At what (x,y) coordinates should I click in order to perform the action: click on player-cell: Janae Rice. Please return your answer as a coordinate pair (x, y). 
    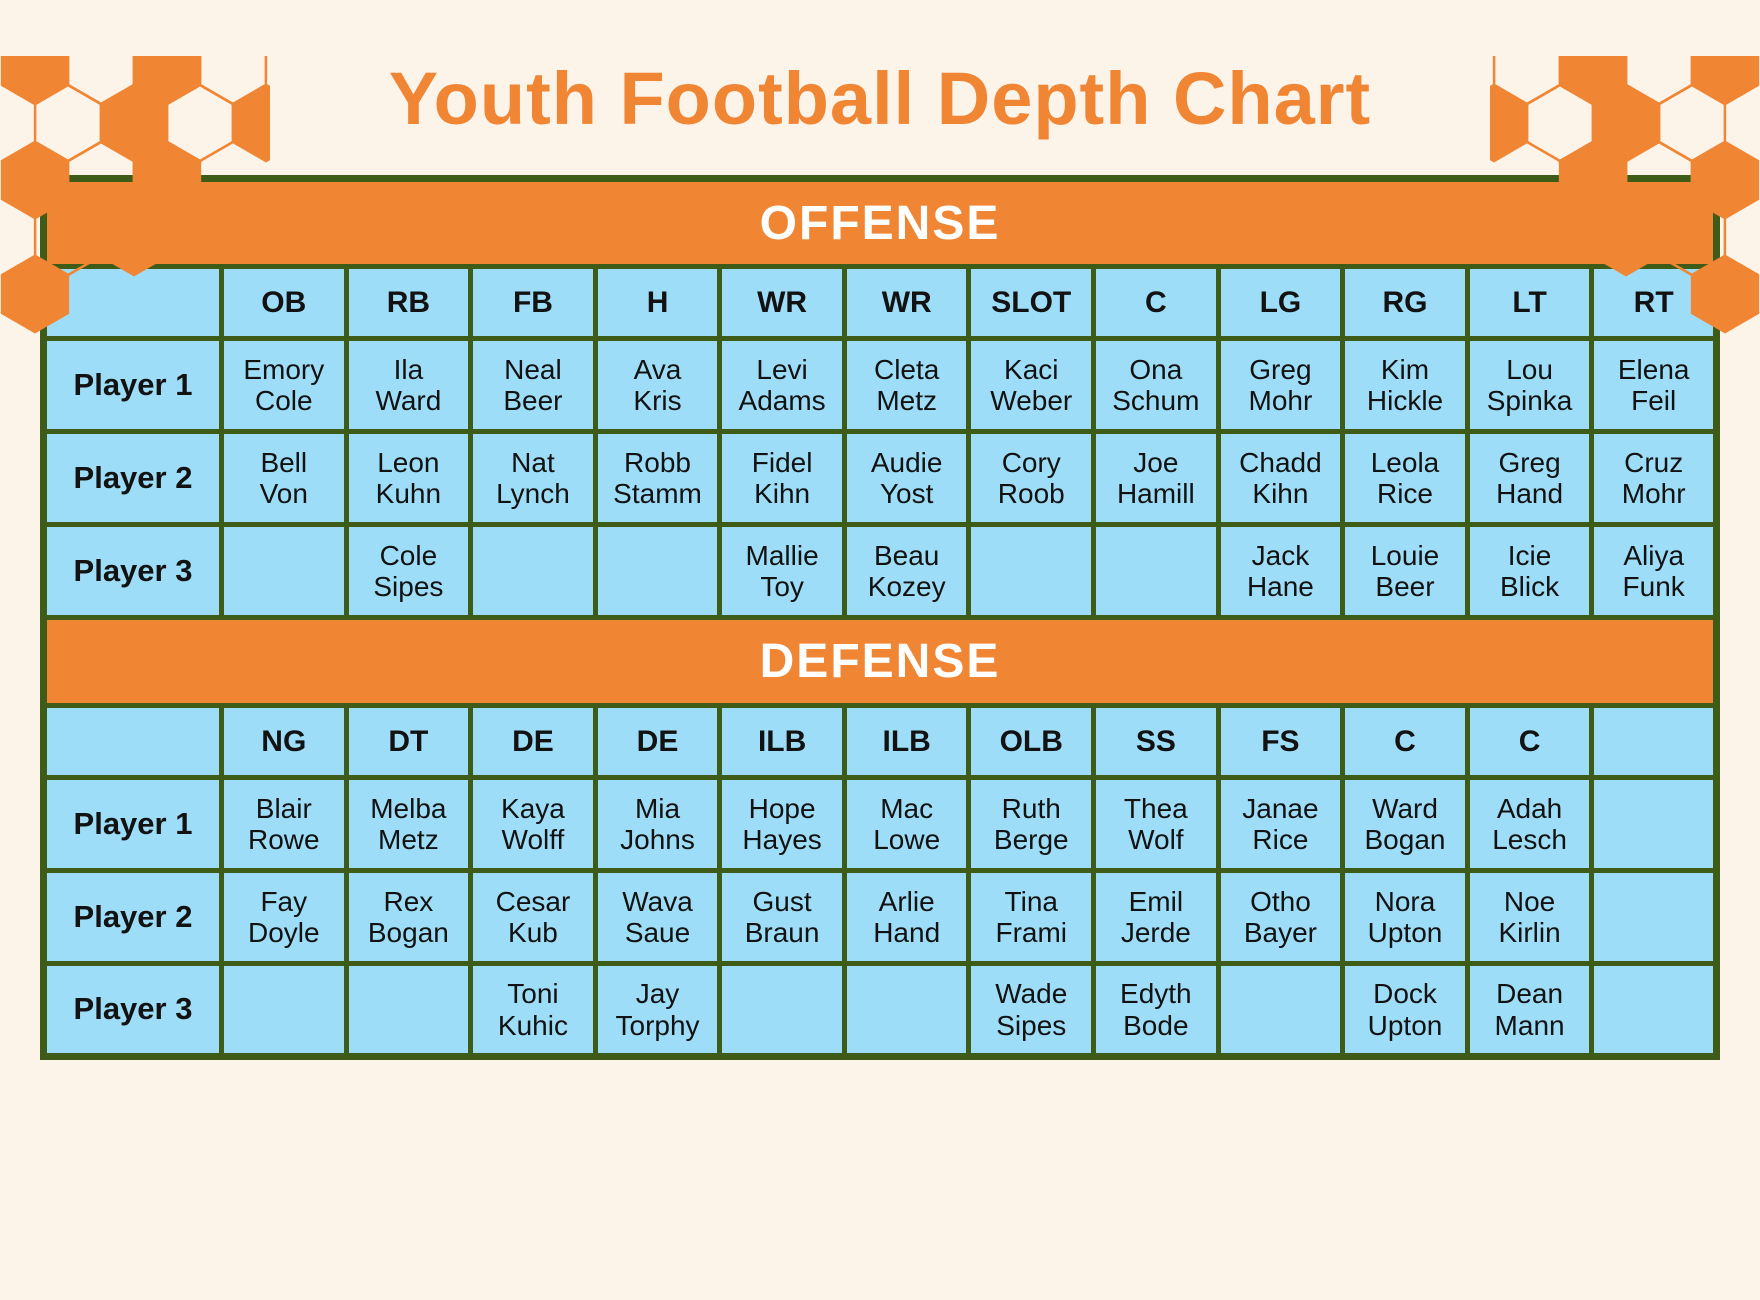
    Looking at the image, I should click on (1280, 824).